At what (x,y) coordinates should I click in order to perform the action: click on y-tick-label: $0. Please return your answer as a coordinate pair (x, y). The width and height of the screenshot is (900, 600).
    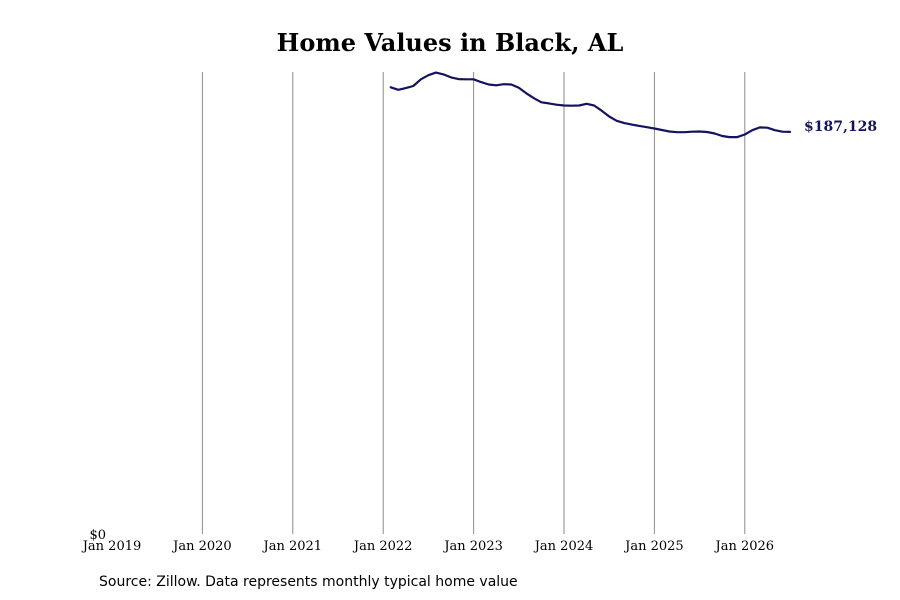
    Looking at the image, I should click on (97, 535).